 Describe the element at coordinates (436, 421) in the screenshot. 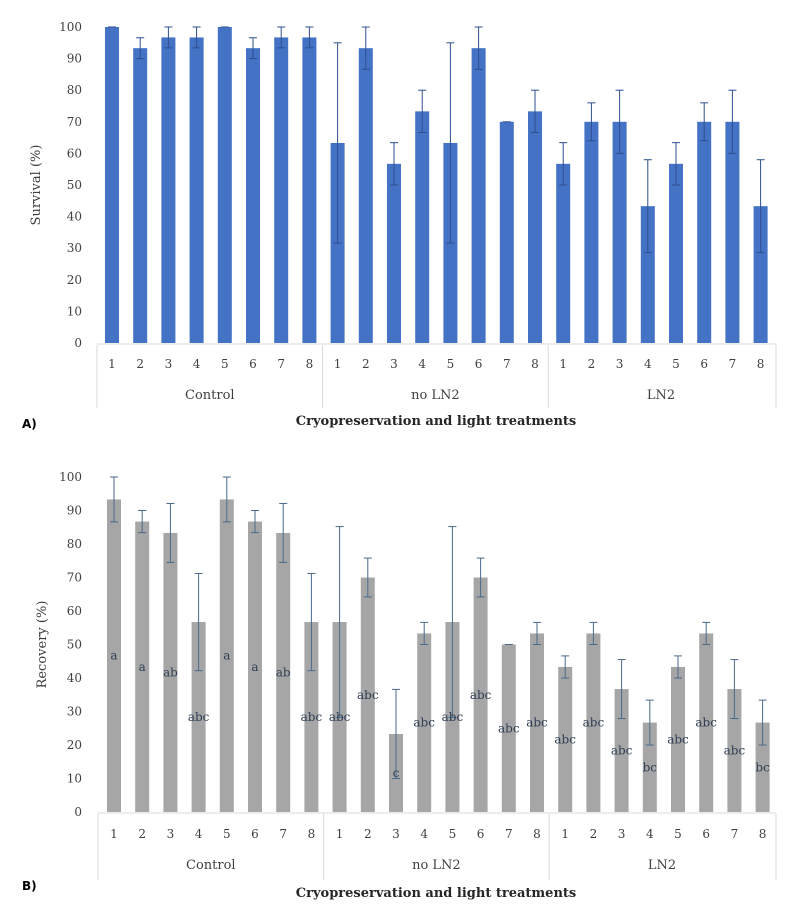

I see `x-axis-title: Cryopreservation and light treatments` at that location.